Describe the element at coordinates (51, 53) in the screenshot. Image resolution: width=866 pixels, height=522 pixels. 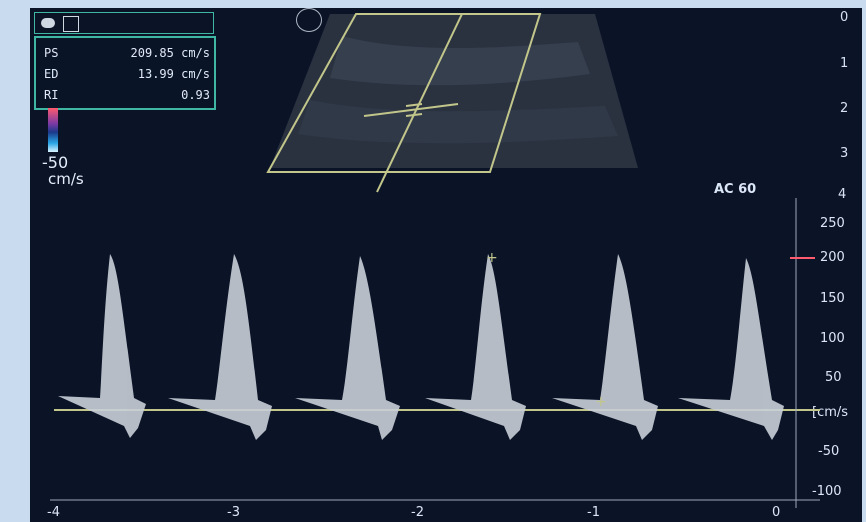
I see `ps-label: PS` at that location.